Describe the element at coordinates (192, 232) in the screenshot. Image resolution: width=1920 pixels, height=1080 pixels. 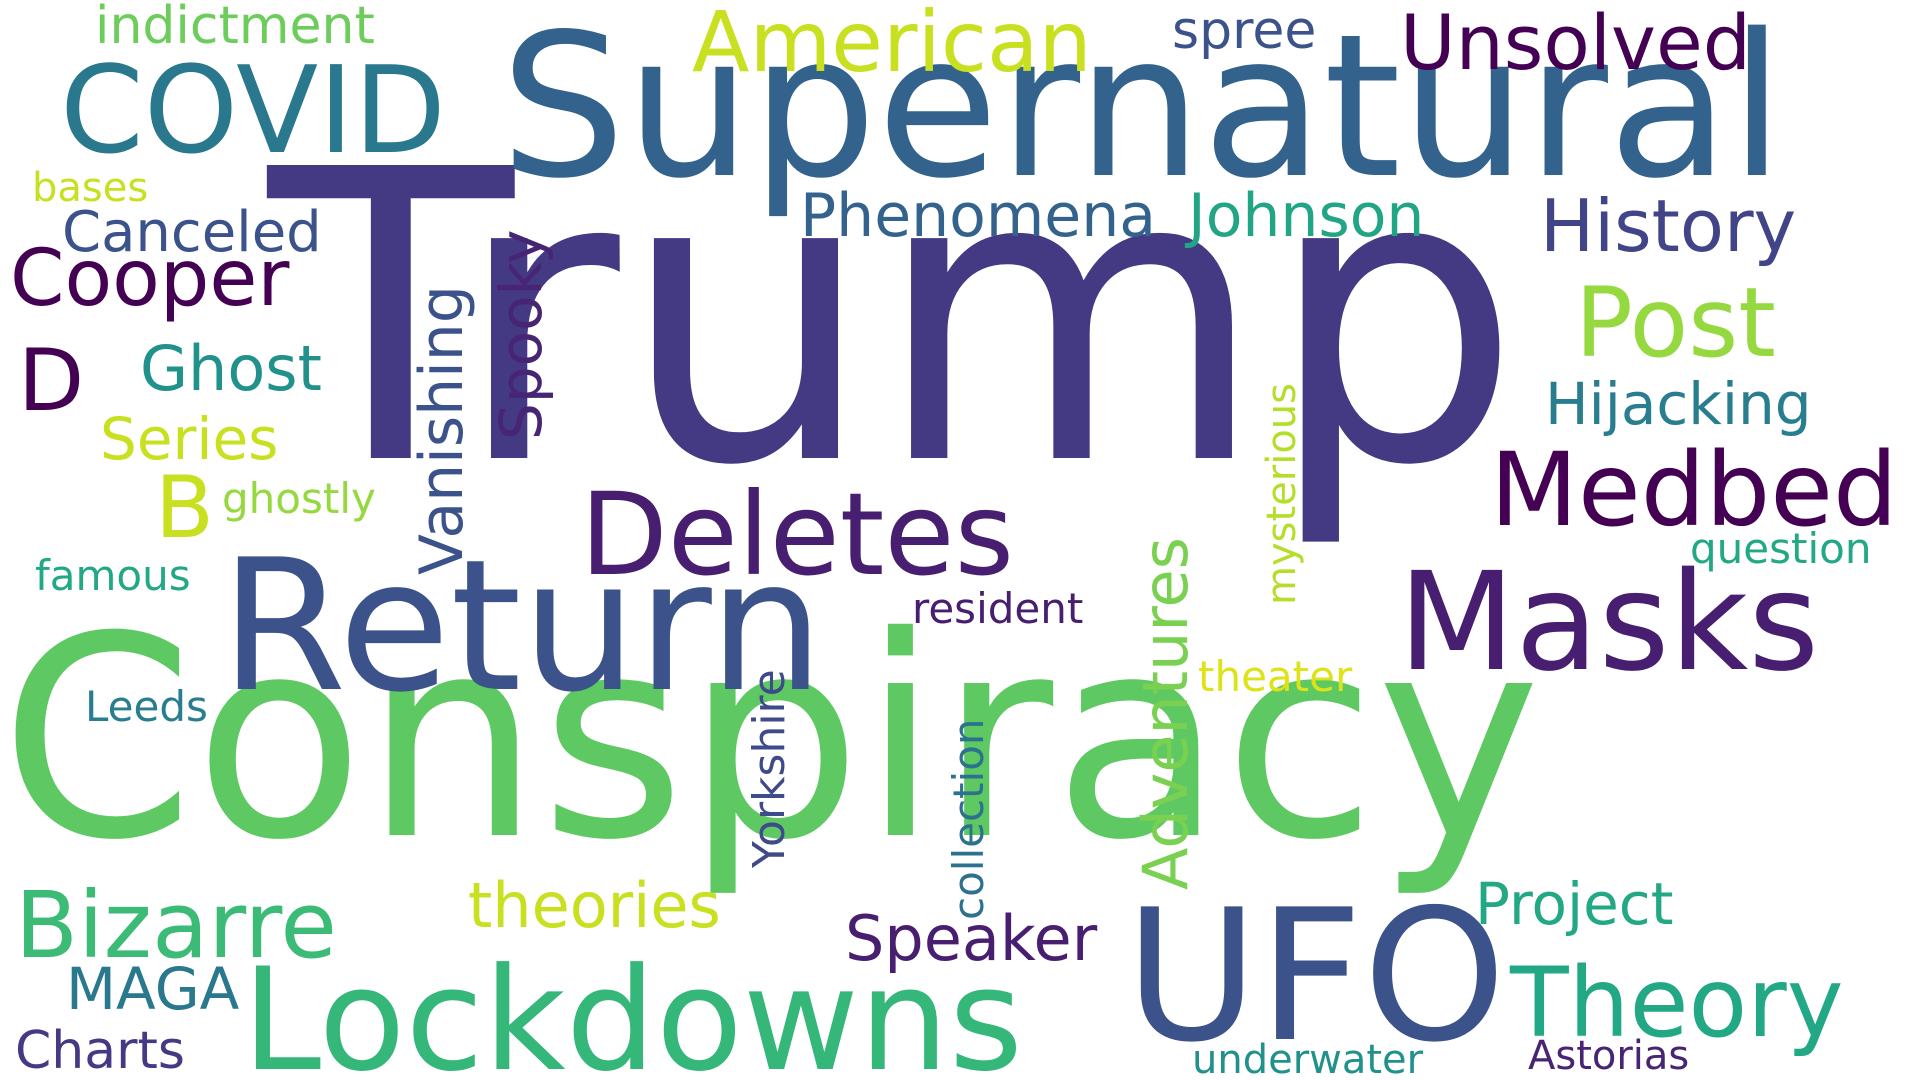
I see `word-canceled: Canceled` at that location.